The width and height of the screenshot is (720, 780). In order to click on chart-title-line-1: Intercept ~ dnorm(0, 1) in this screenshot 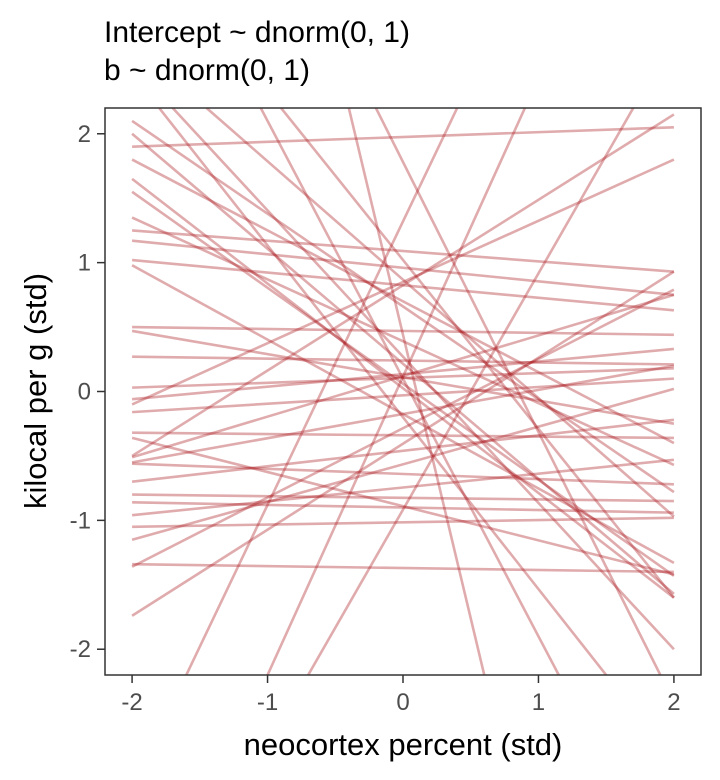, I will do `click(257, 32)`.